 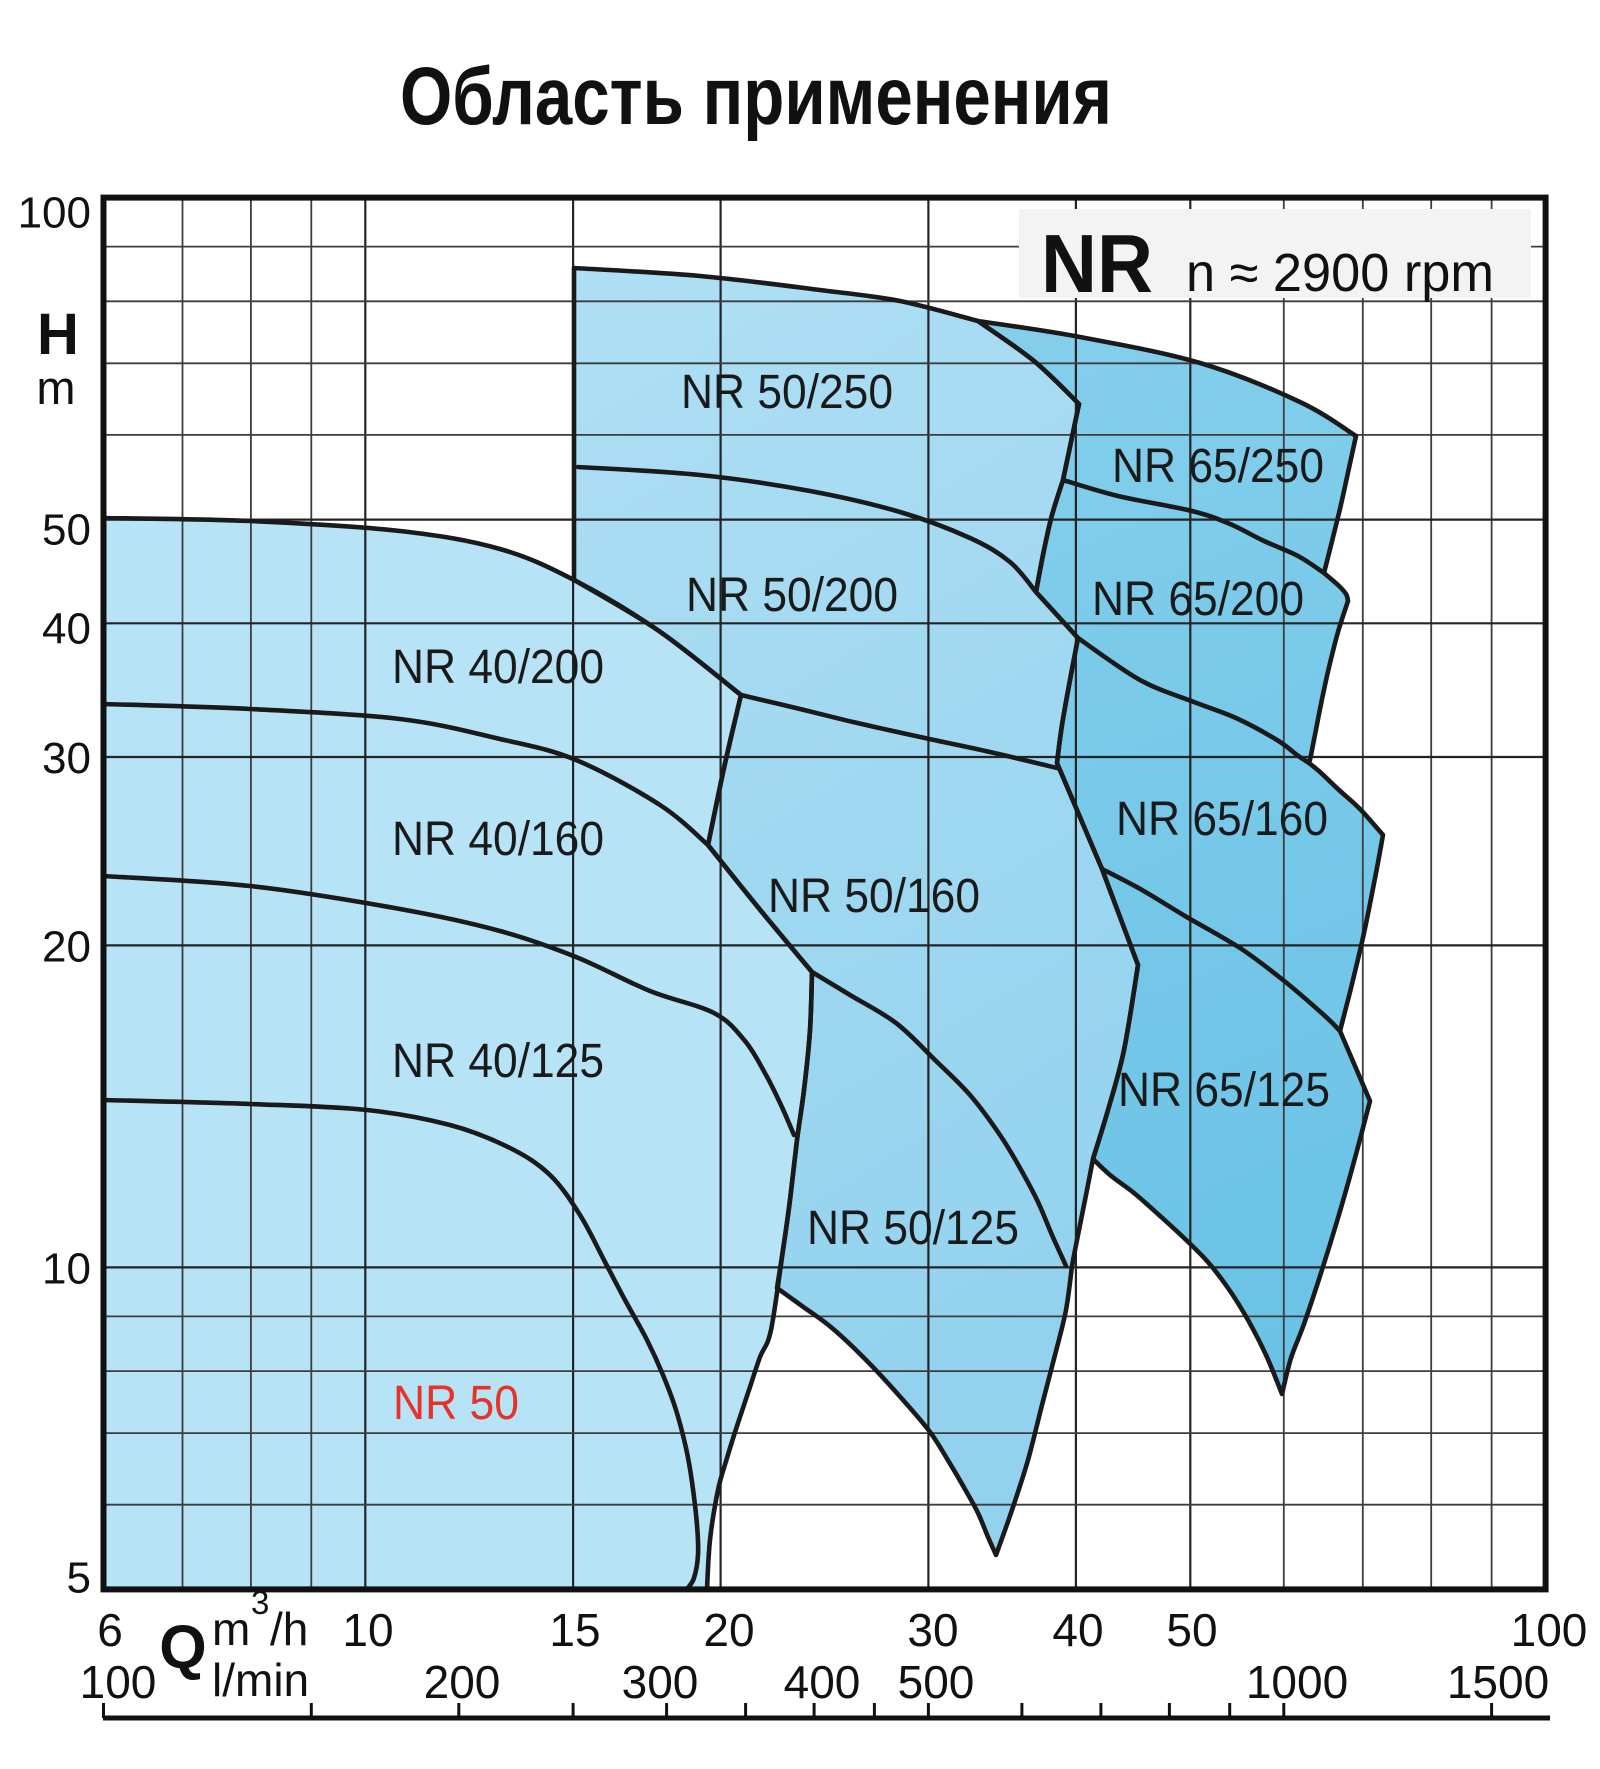 What do you see at coordinates (498, 667) in the screenshot?
I see `svg-text: NR 40/200` at bounding box center [498, 667].